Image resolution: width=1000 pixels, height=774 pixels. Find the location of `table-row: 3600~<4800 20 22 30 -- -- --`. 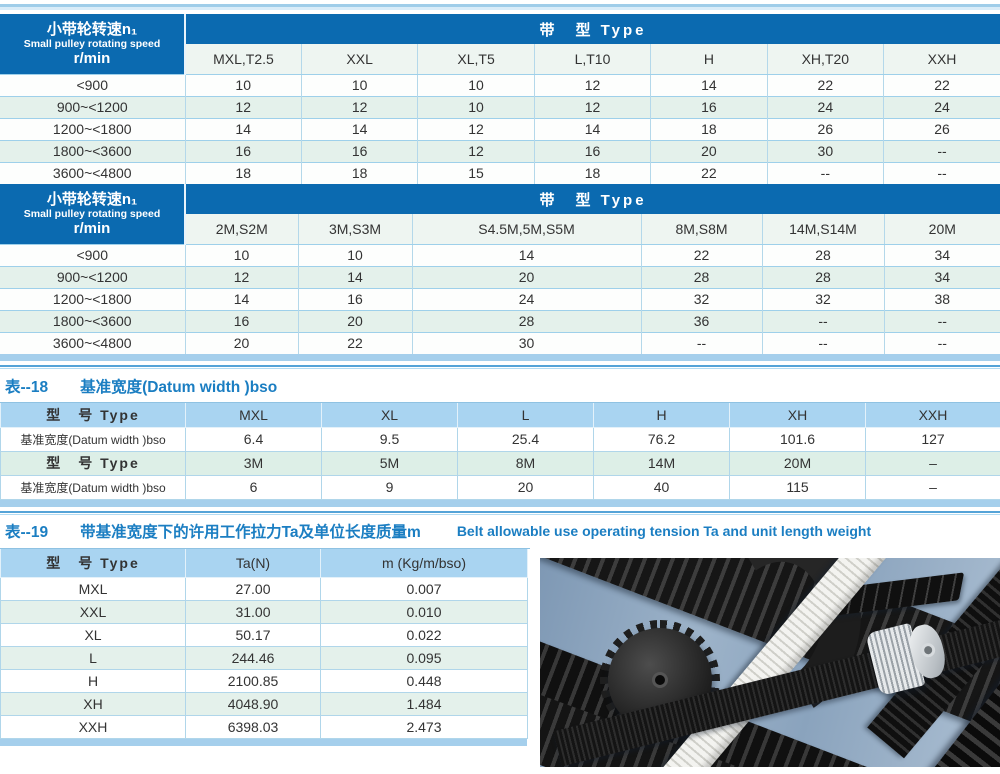

table-row: 3600~<4800 20 22 30 -- -- -- is located at coordinates (500, 342).